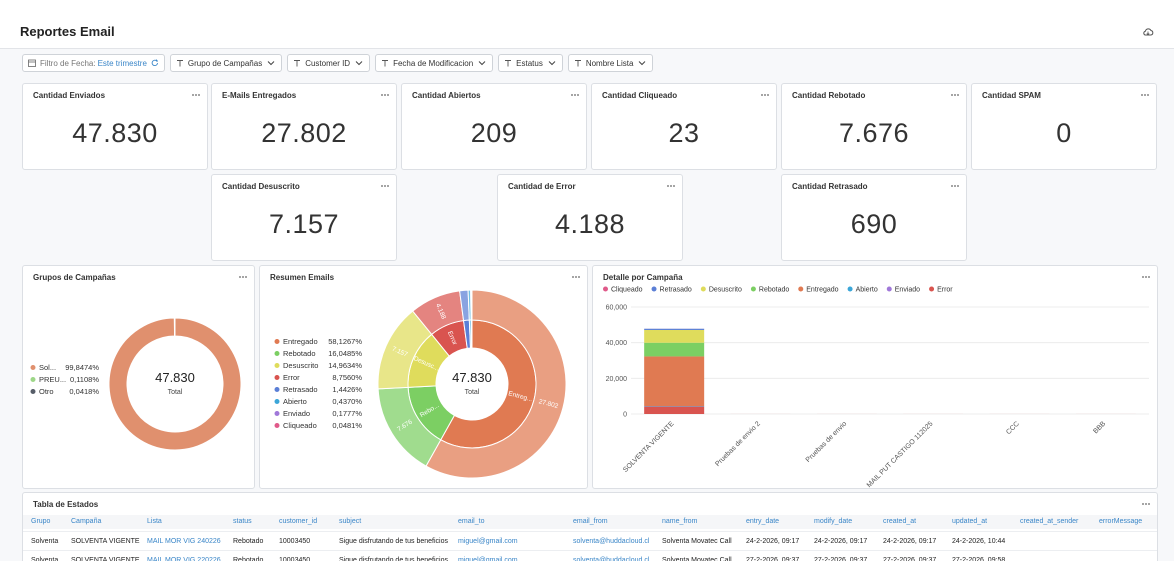  I want to click on center-value: 47.830, so click(175, 377).